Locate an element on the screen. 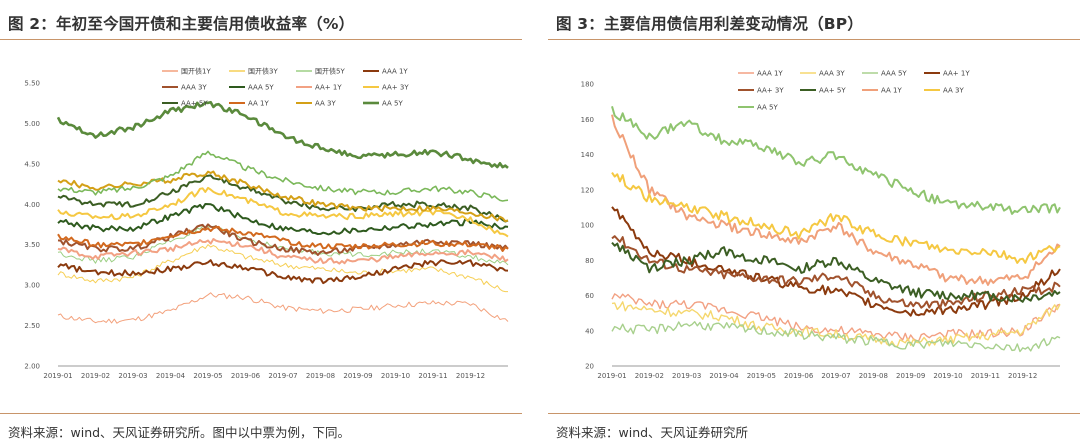  source-note: 资料来源：wind、天风证券研究所。图中以中票为例，下同。 is located at coordinates (179, 432).